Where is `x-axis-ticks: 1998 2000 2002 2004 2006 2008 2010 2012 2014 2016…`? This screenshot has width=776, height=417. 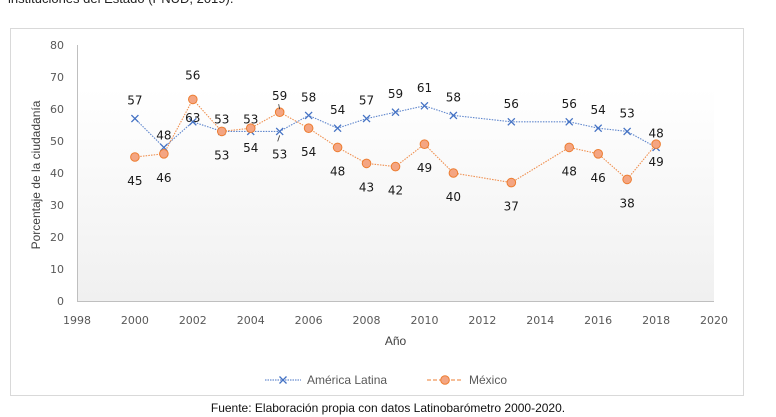
x-axis-ticks: 1998 2000 2002 2004 2006 2008 2010 2012 2014 2016… is located at coordinates (395, 320).